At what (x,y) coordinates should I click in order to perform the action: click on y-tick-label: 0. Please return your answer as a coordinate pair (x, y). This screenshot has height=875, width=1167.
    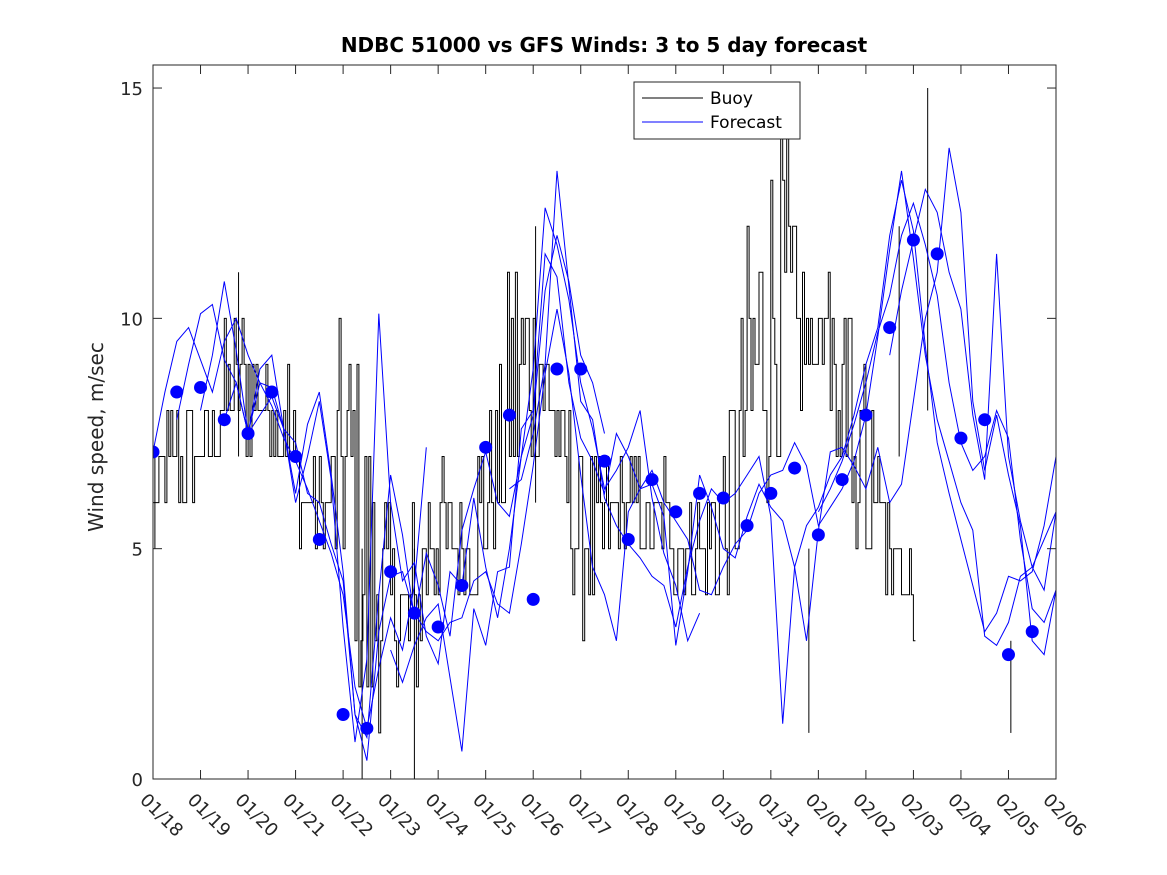
    Looking at the image, I should click on (137, 780).